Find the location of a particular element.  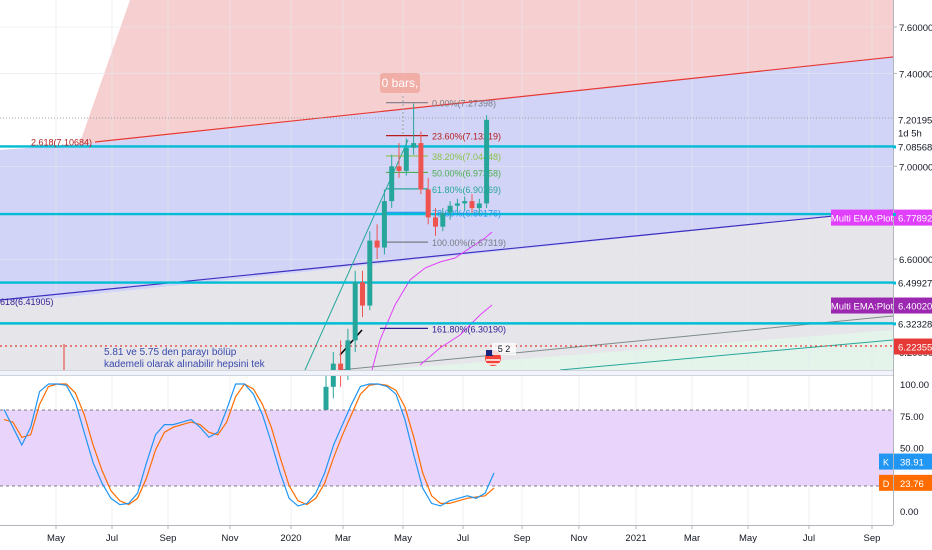

price-badge-text: 7.20195 is located at coordinates (915, 120).